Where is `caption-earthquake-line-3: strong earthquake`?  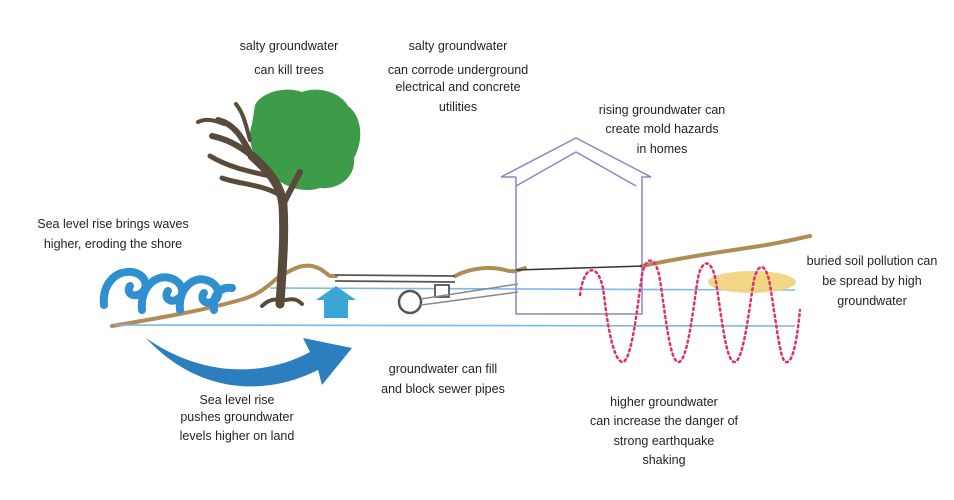 caption-earthquake-line-3: strong earthquake is located at coordinates (664, 441).